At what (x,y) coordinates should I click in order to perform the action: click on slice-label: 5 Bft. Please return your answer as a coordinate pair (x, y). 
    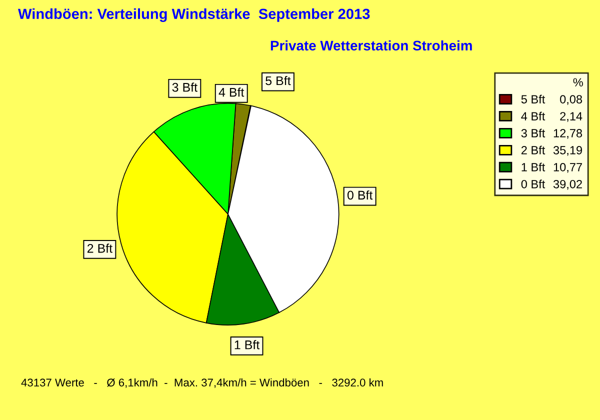
    Looking at the image, I should click on (278, 81).